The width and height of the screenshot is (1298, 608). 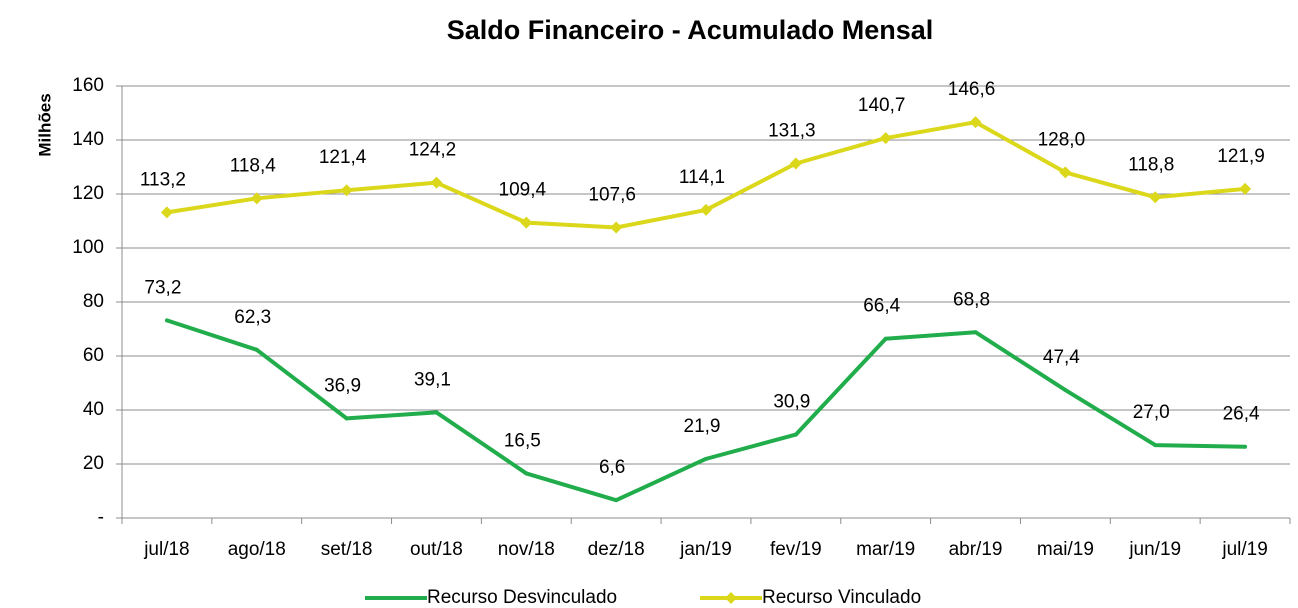 I want to click on x-tick-label: jun/19, so click(x=1154, y=549).